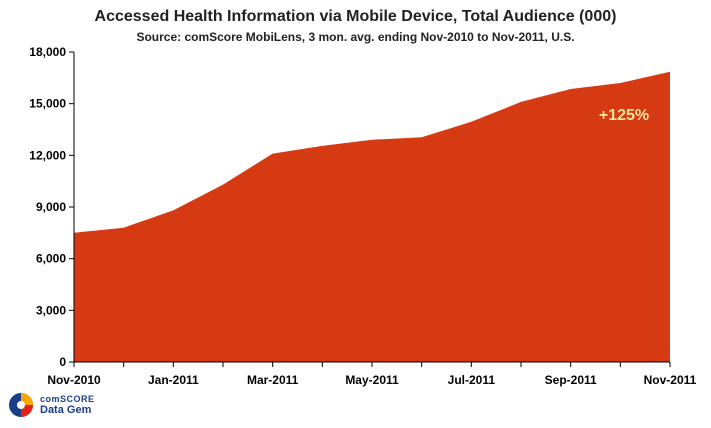  What do you see at coordinates (51, 207) in the screenshot?
I see `y-tick-label: 9,000` at bounding box center [51, 207].